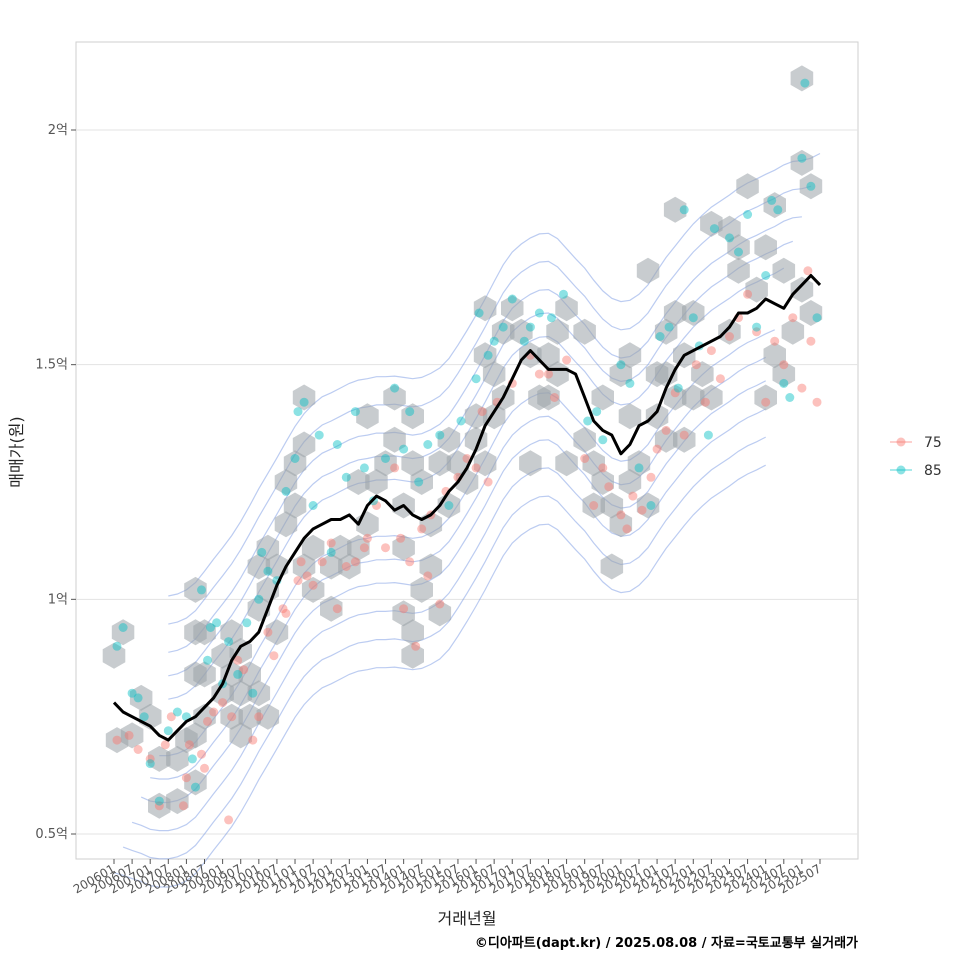  What do you see at coordinates (916, 443) in the screenshot?
I see `legend-item-75: 75` at bounding box center [916, 443].